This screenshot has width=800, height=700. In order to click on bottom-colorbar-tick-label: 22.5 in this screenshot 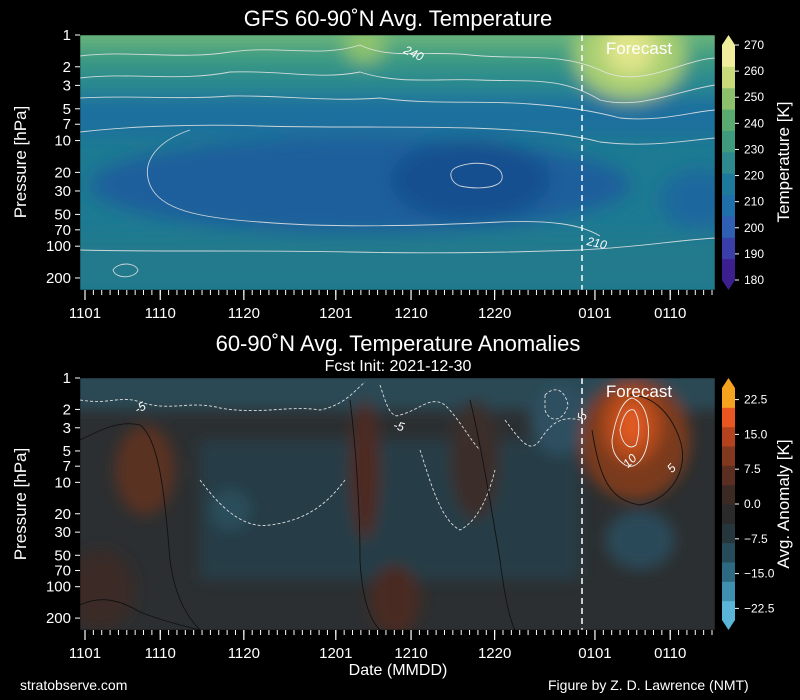, I will do `click(756, 400)`.